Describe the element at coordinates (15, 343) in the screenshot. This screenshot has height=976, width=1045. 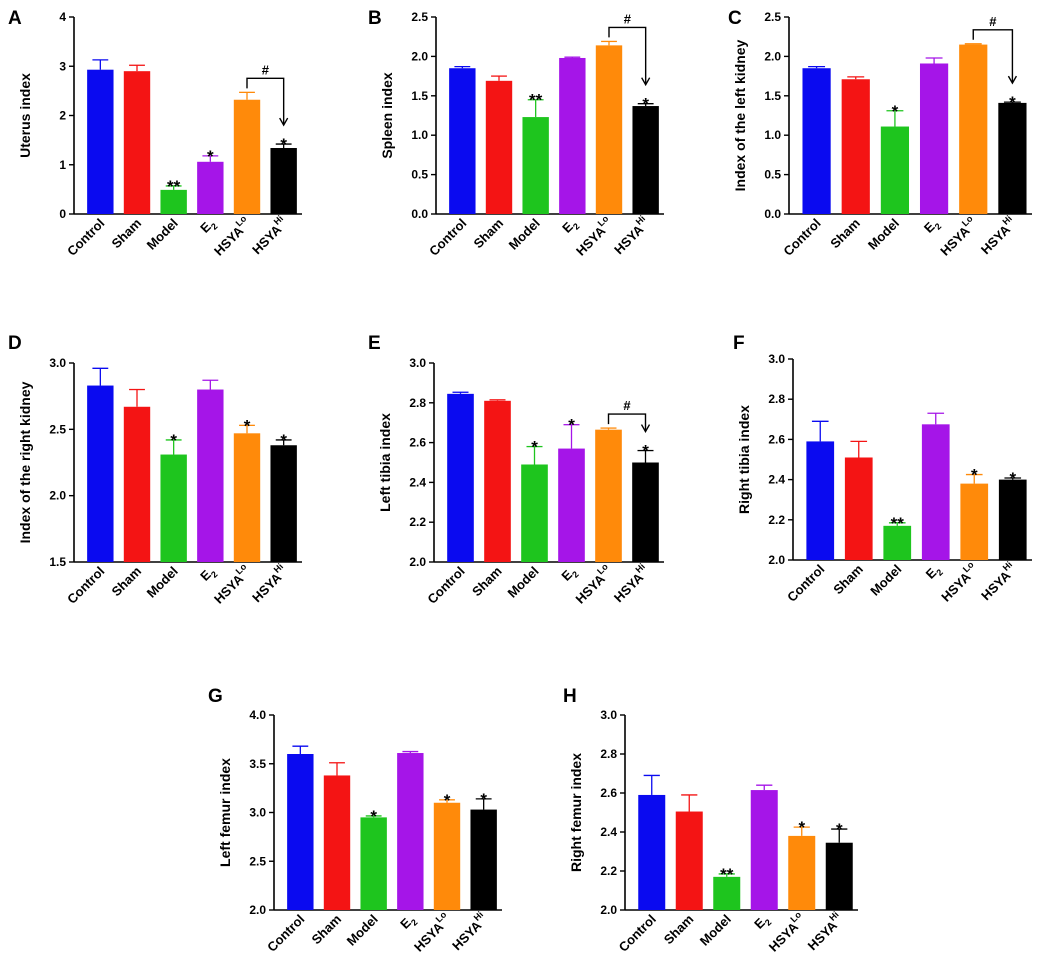
I see `panel-letter: D` at that location.